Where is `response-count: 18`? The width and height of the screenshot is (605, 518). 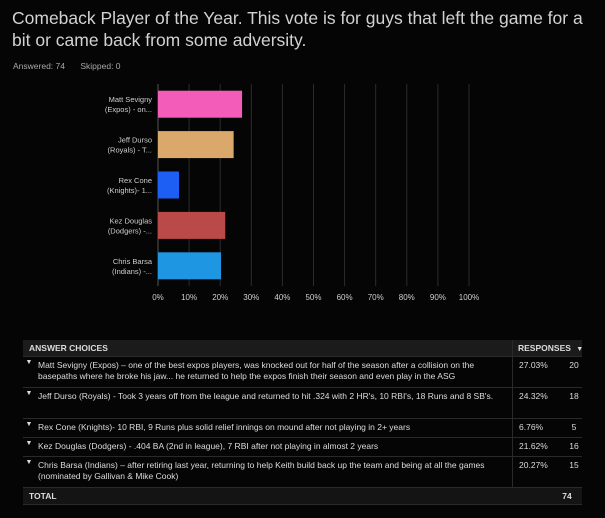
response-count: 18 is located at coordinates (574, 396).